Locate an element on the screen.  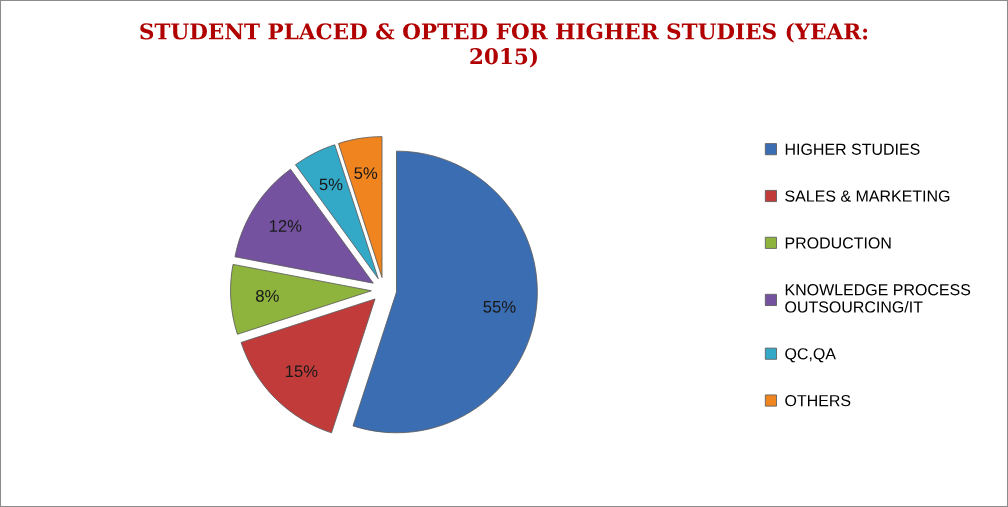
chart-title: STUDENT PLACED & OPTED FOR HIGHER STUDIES (YEAR: 2015) is located at coordinates (504, 45).